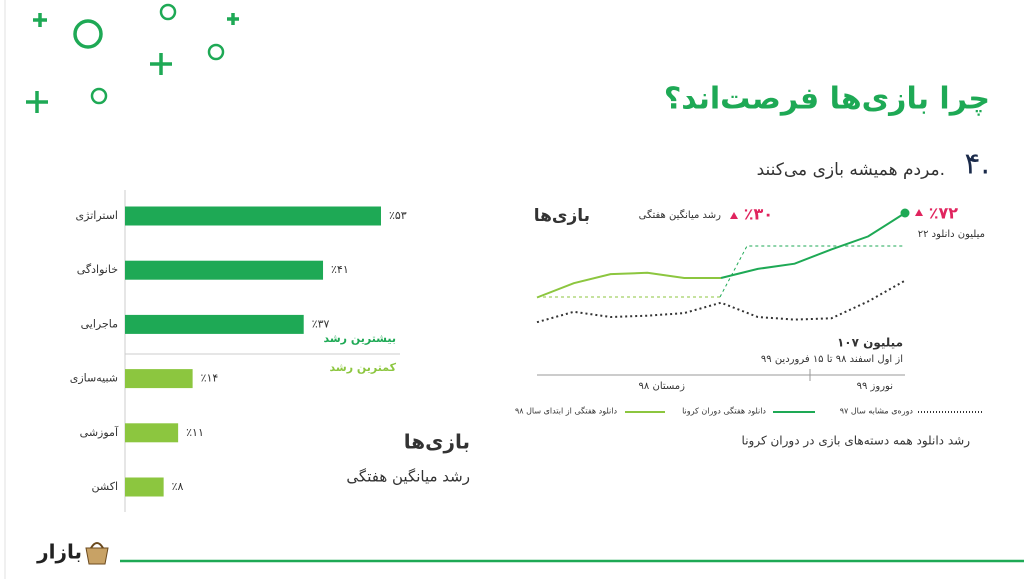  Describe the element at coordinates (977, 164) in the screenshot. I see `slide-number: ۴.` at that location.